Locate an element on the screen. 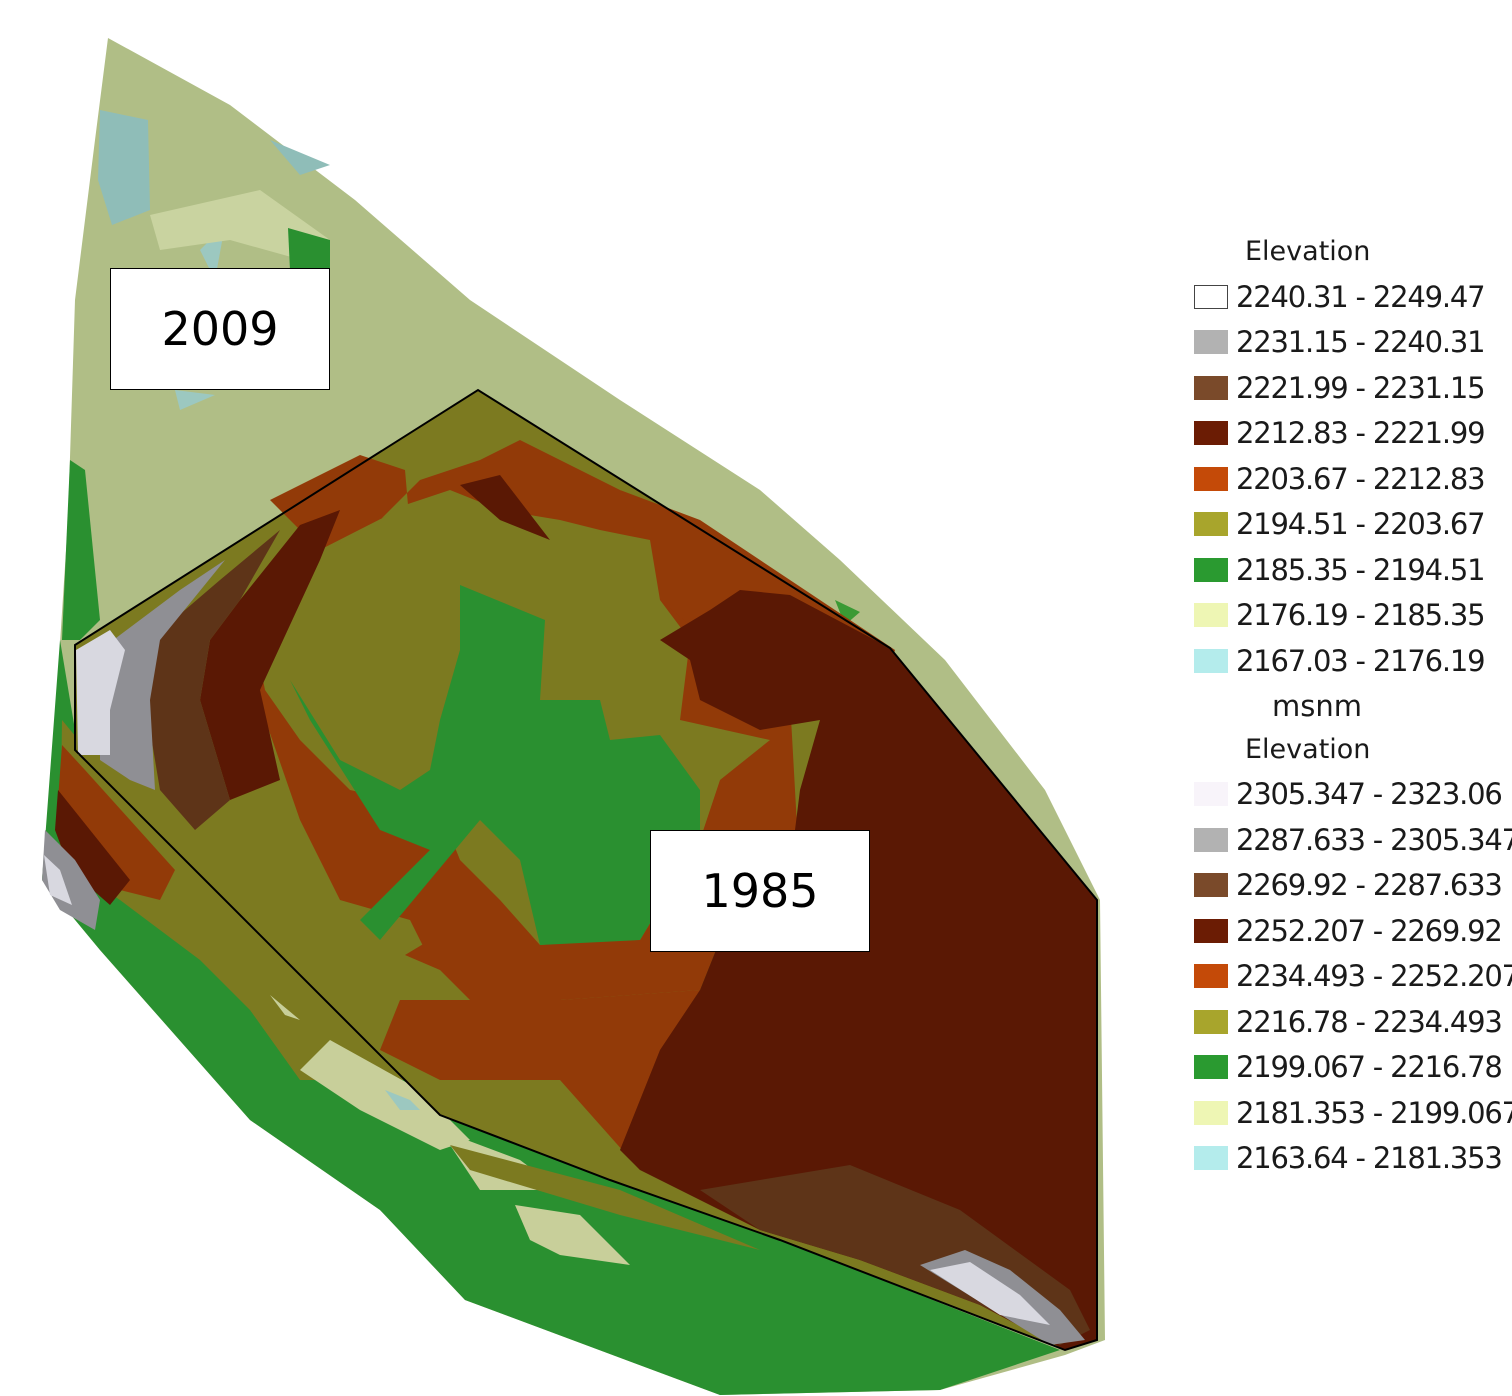  legend-item: 2181.353 - 2199.067 is located at coordinates (1351, 1113).